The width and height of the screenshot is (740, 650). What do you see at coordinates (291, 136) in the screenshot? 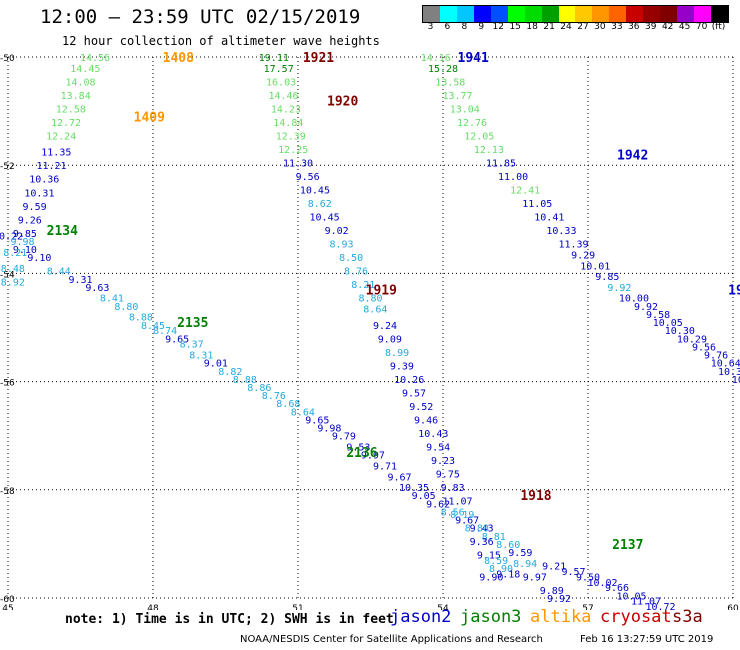
I see `data-point-label: 12.39` at bounding box center [291, 136].